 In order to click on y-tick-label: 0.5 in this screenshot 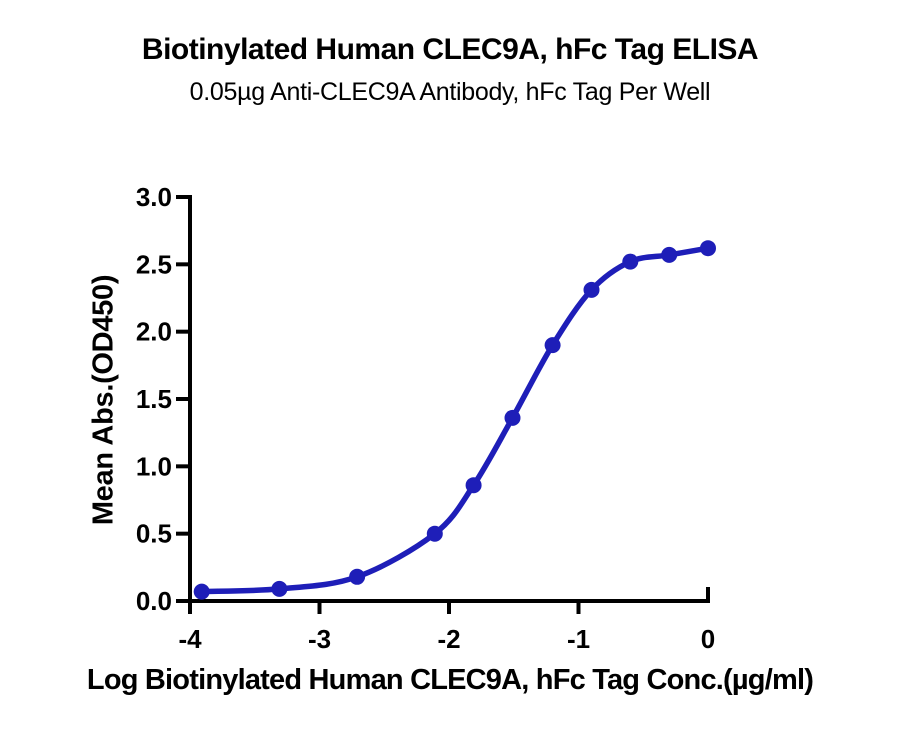, I will do `click(154, 534)`.